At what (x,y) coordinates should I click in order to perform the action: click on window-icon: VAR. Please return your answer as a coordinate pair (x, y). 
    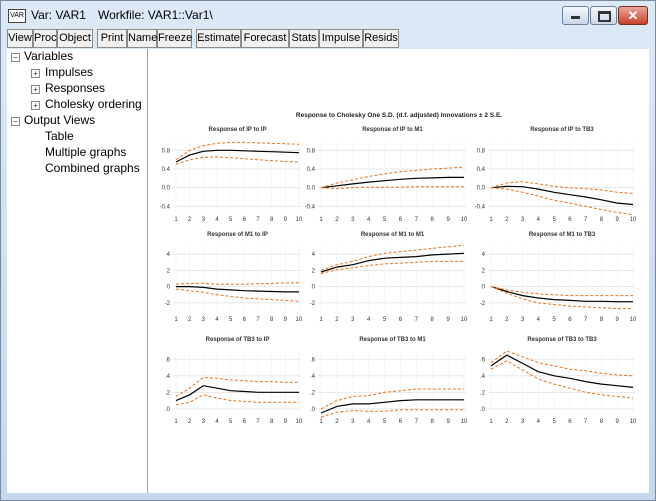
    Looking at the image, I should click on (17, 16).